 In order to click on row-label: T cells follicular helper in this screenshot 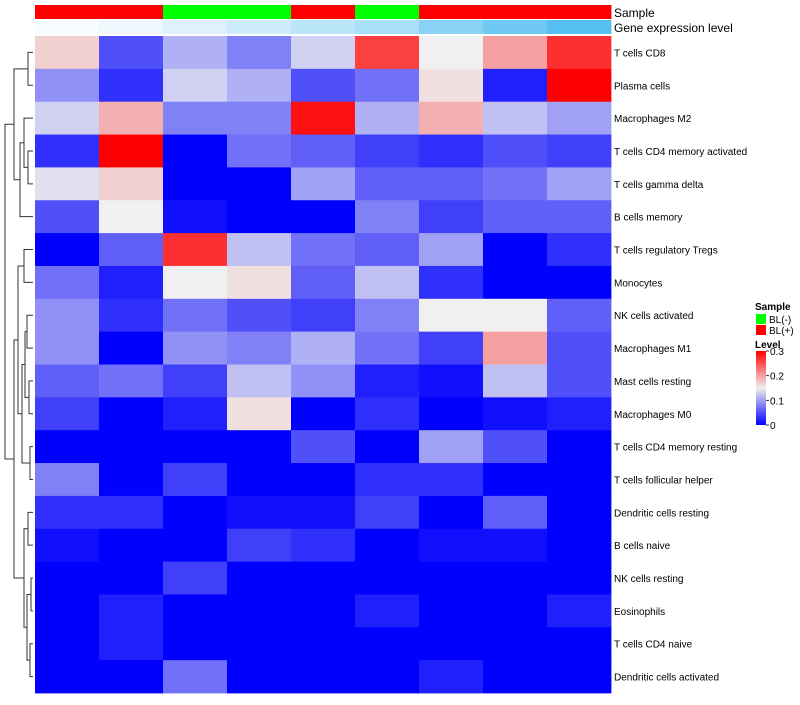, I will do `click(663, 480)`.